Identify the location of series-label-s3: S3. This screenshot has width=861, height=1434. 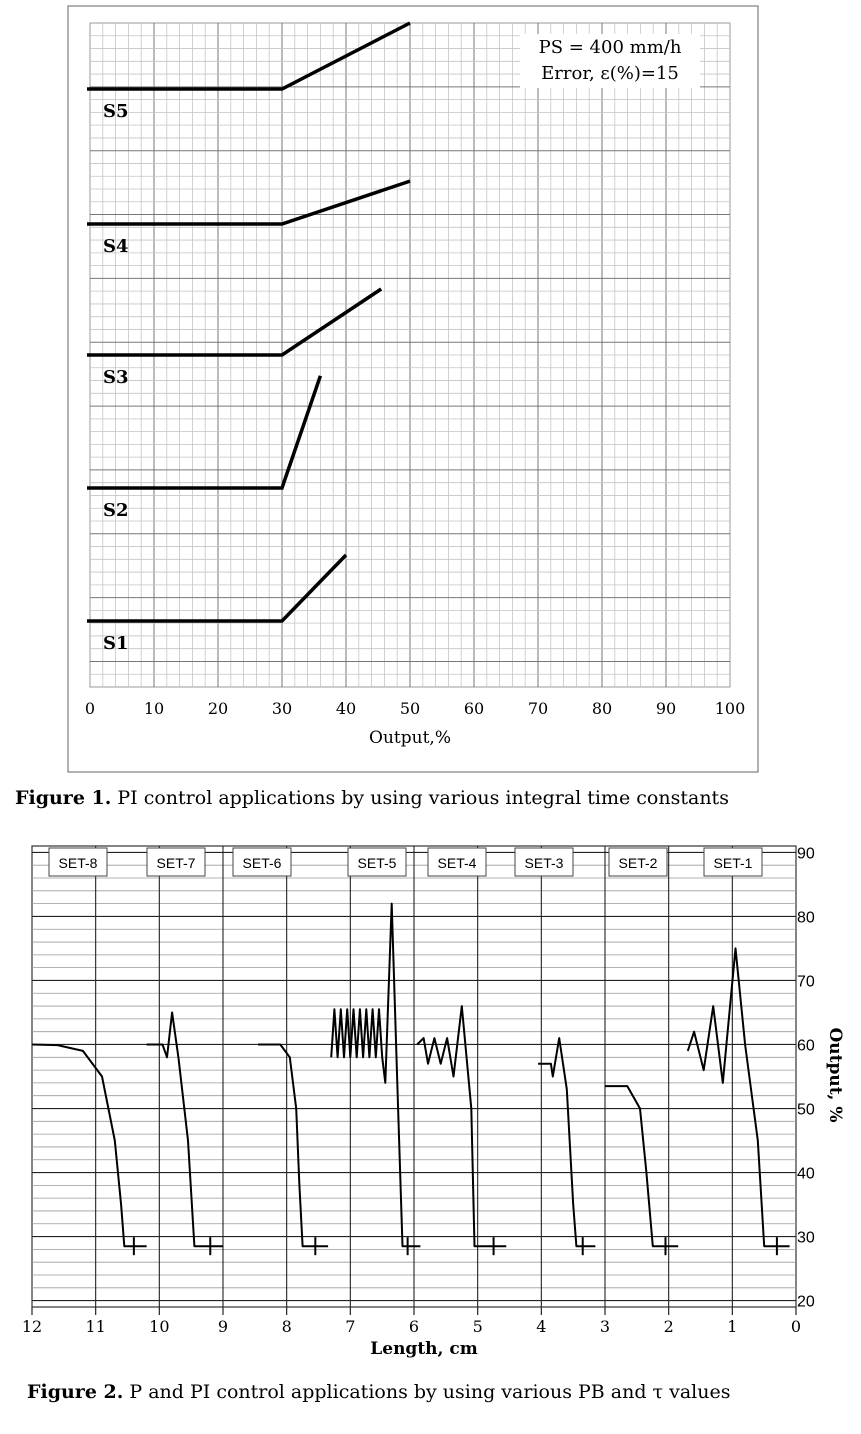
(116, 377).